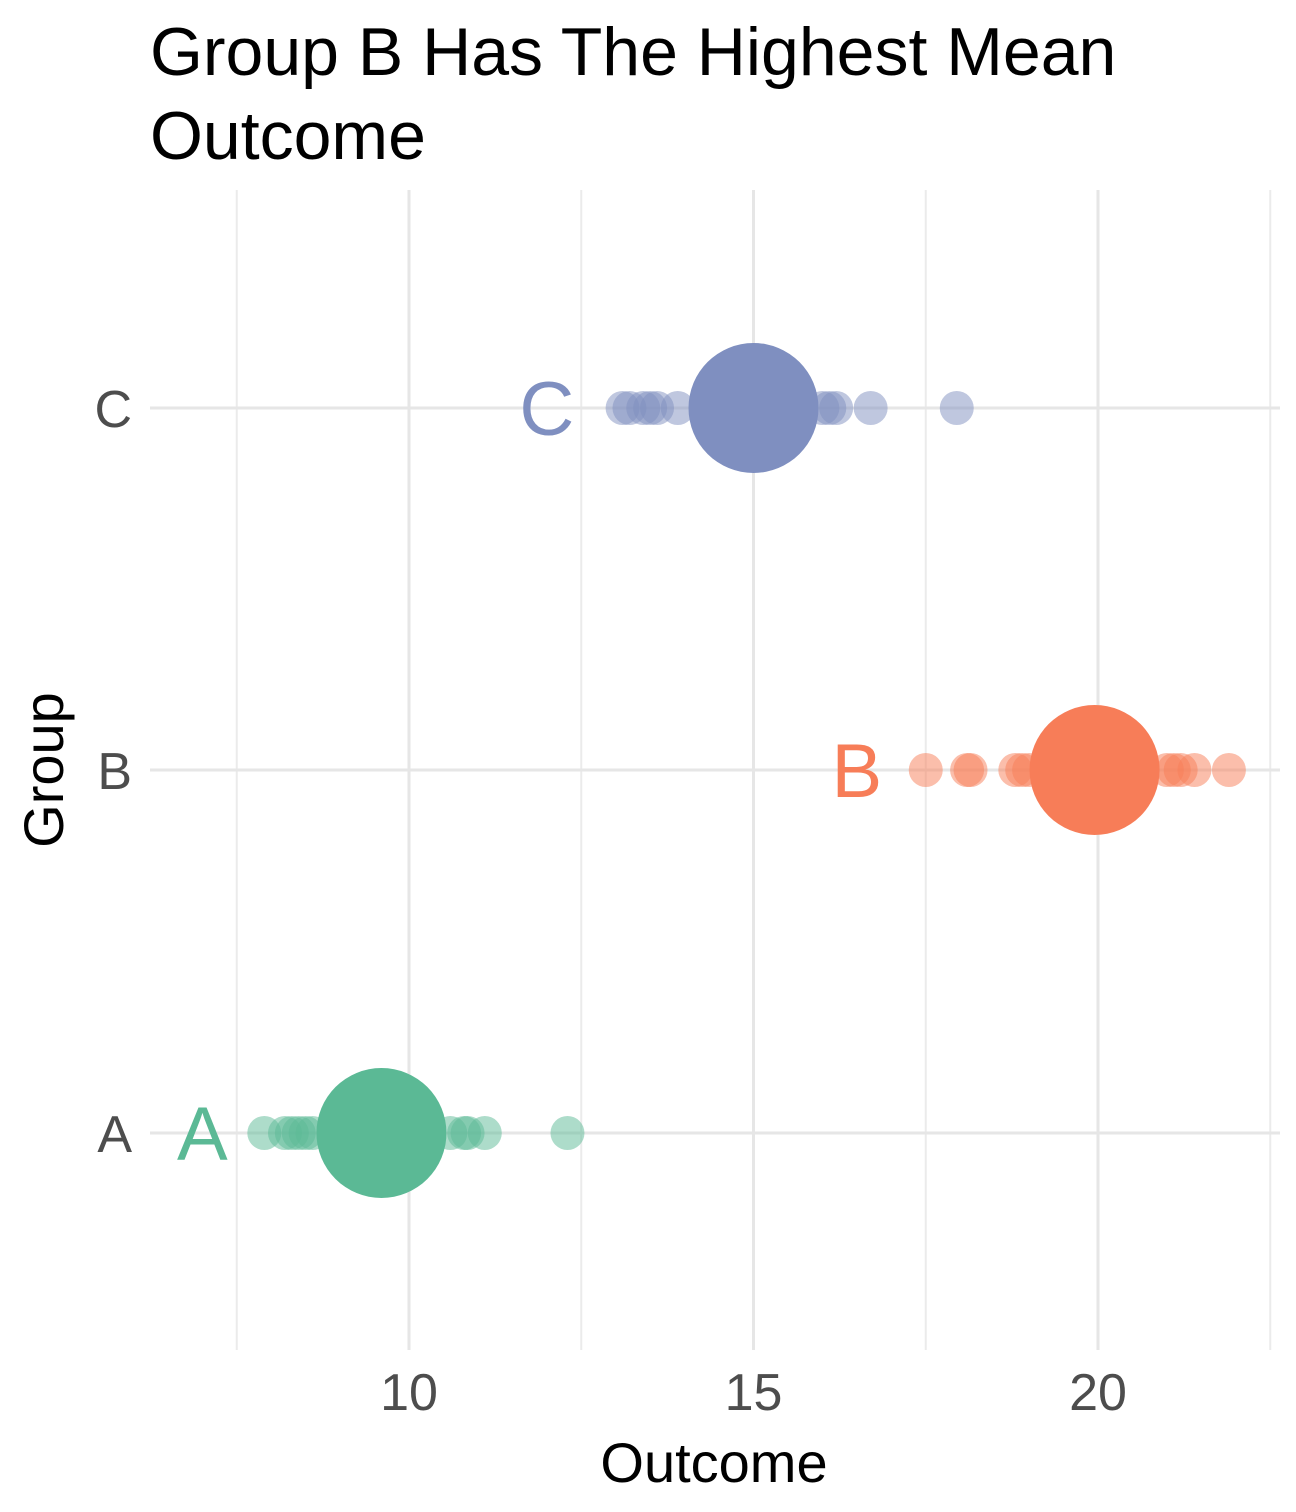 The width and height of the screenshot is (1296, 1512). Describe the element at coordinates (202, 1134) in the screenshot. I see `group-label-A: A` at that location.